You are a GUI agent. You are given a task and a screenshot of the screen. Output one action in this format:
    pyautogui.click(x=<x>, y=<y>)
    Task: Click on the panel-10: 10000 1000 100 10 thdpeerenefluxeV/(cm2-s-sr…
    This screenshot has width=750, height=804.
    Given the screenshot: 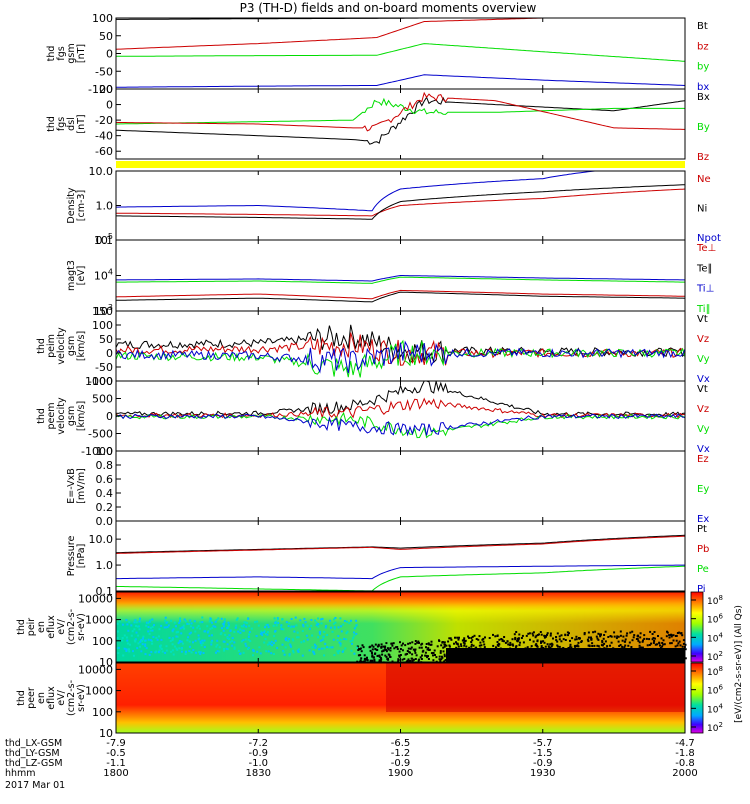 What is the action you would take?
    pyautogui.click(x=351, y=701)
    